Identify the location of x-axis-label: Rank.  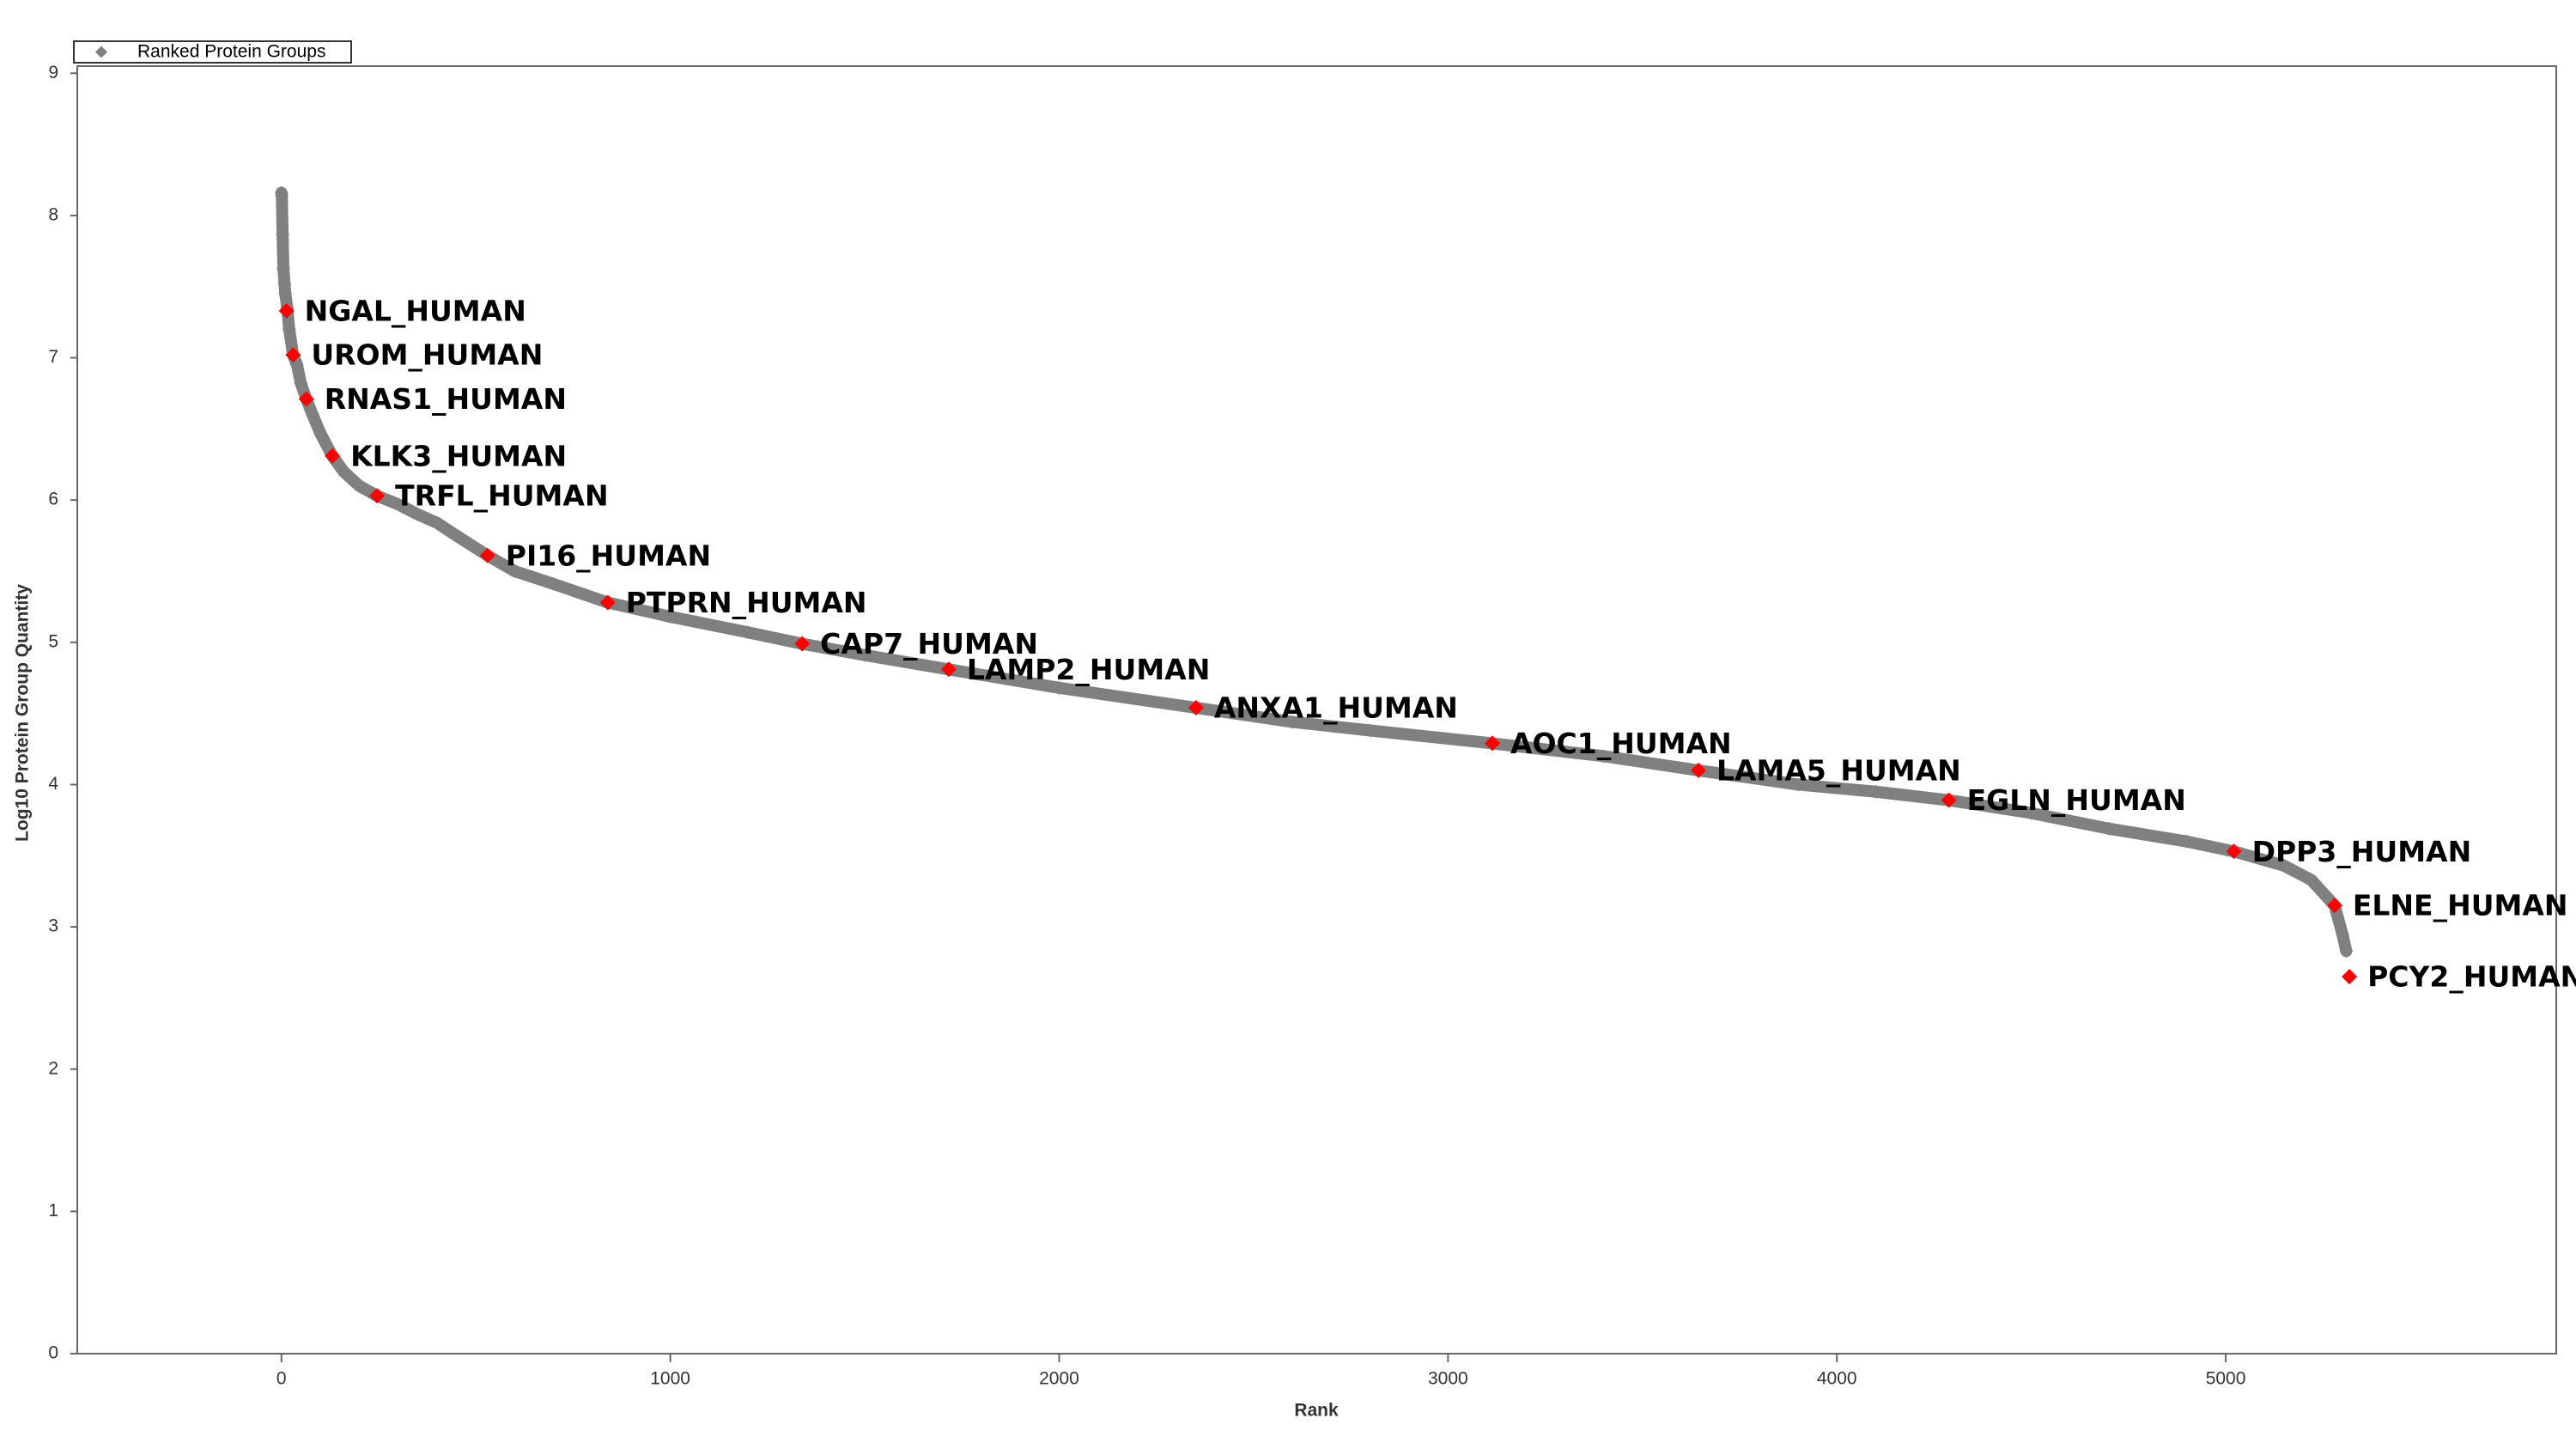
(1316, 1411).